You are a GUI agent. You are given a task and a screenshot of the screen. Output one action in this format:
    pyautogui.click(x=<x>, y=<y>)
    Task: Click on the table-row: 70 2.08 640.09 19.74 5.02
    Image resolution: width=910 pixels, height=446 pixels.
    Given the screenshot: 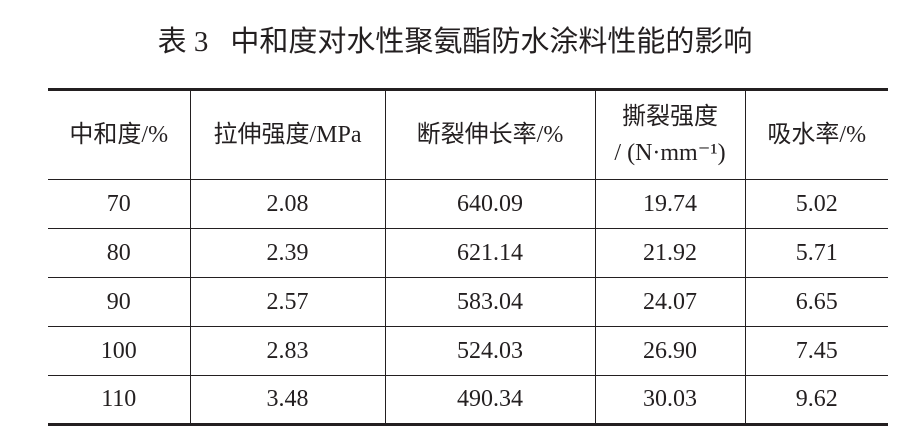 What is the action you would take?
    pyautogui.click(x=468, y=204)
    